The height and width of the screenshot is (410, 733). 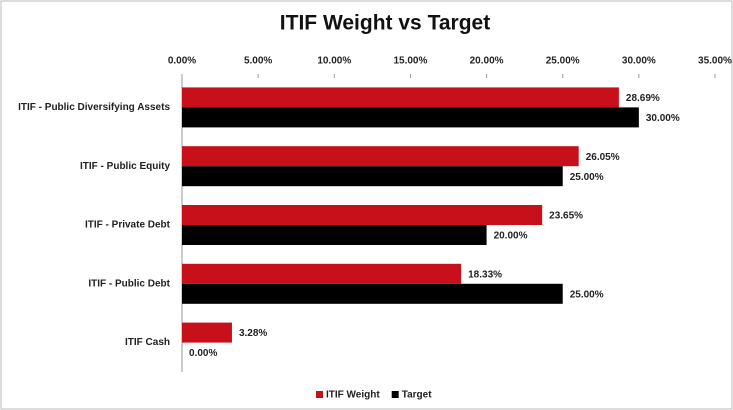 What do you see at coordinates (566, 216) in the screenshot?
I see `data-label: 23.65%` at bounding box center [566, 216].